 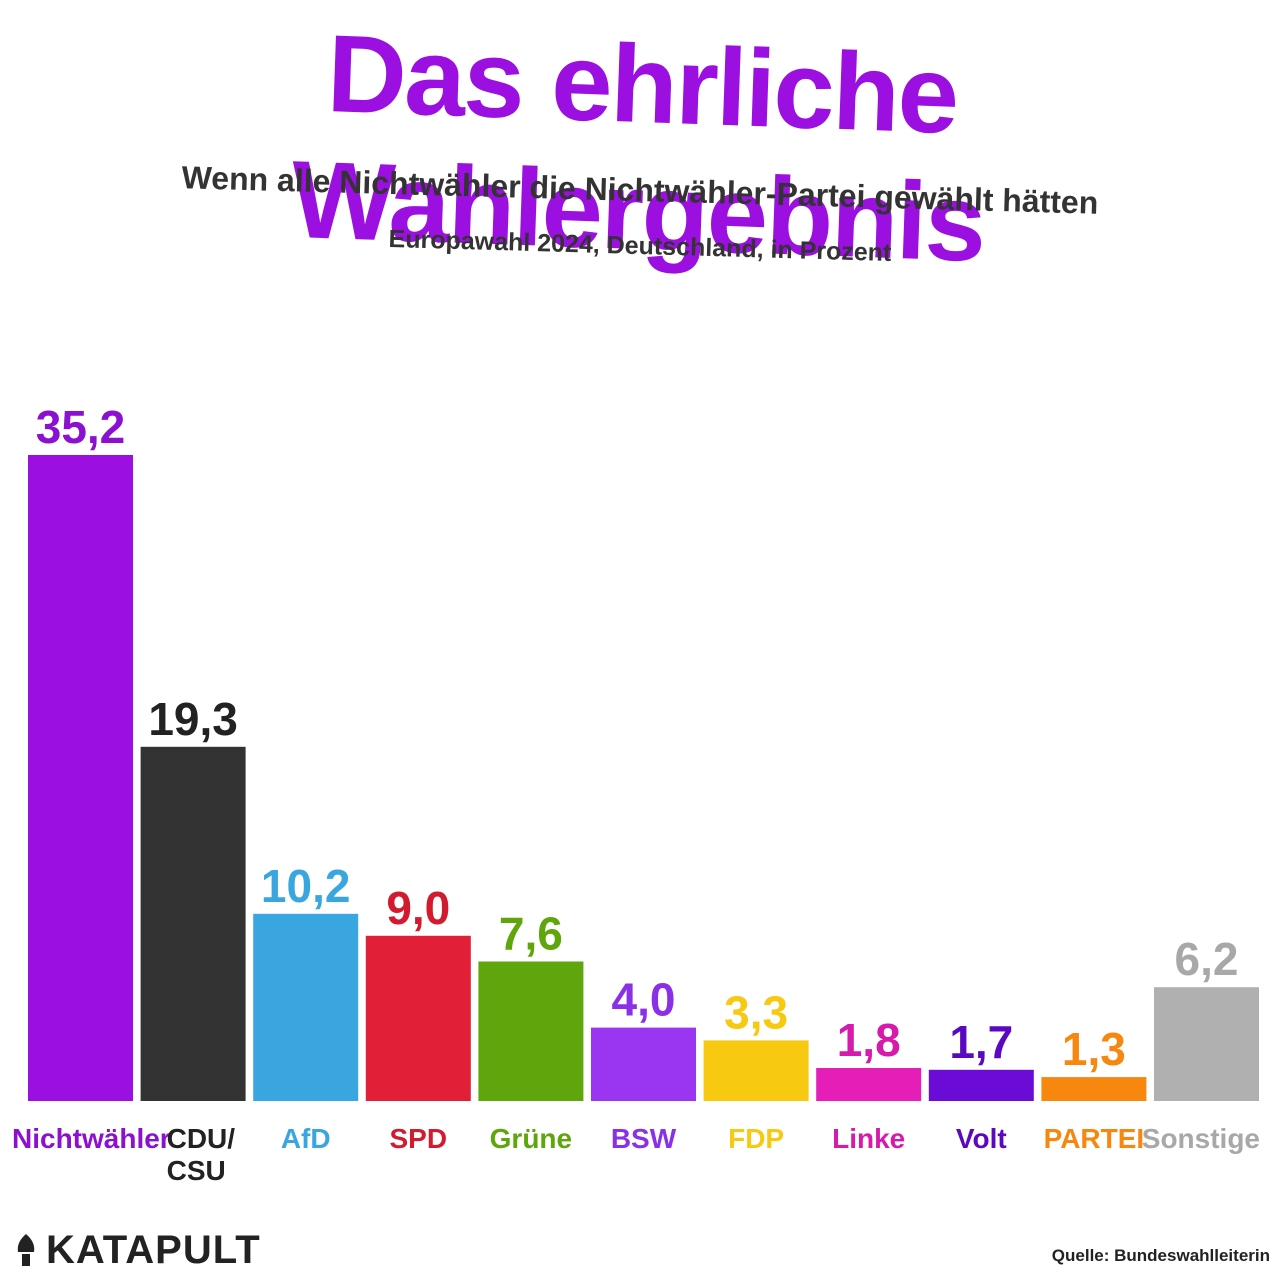 I want to click on katapult-logo-icon, so click(x=26, y=1250).